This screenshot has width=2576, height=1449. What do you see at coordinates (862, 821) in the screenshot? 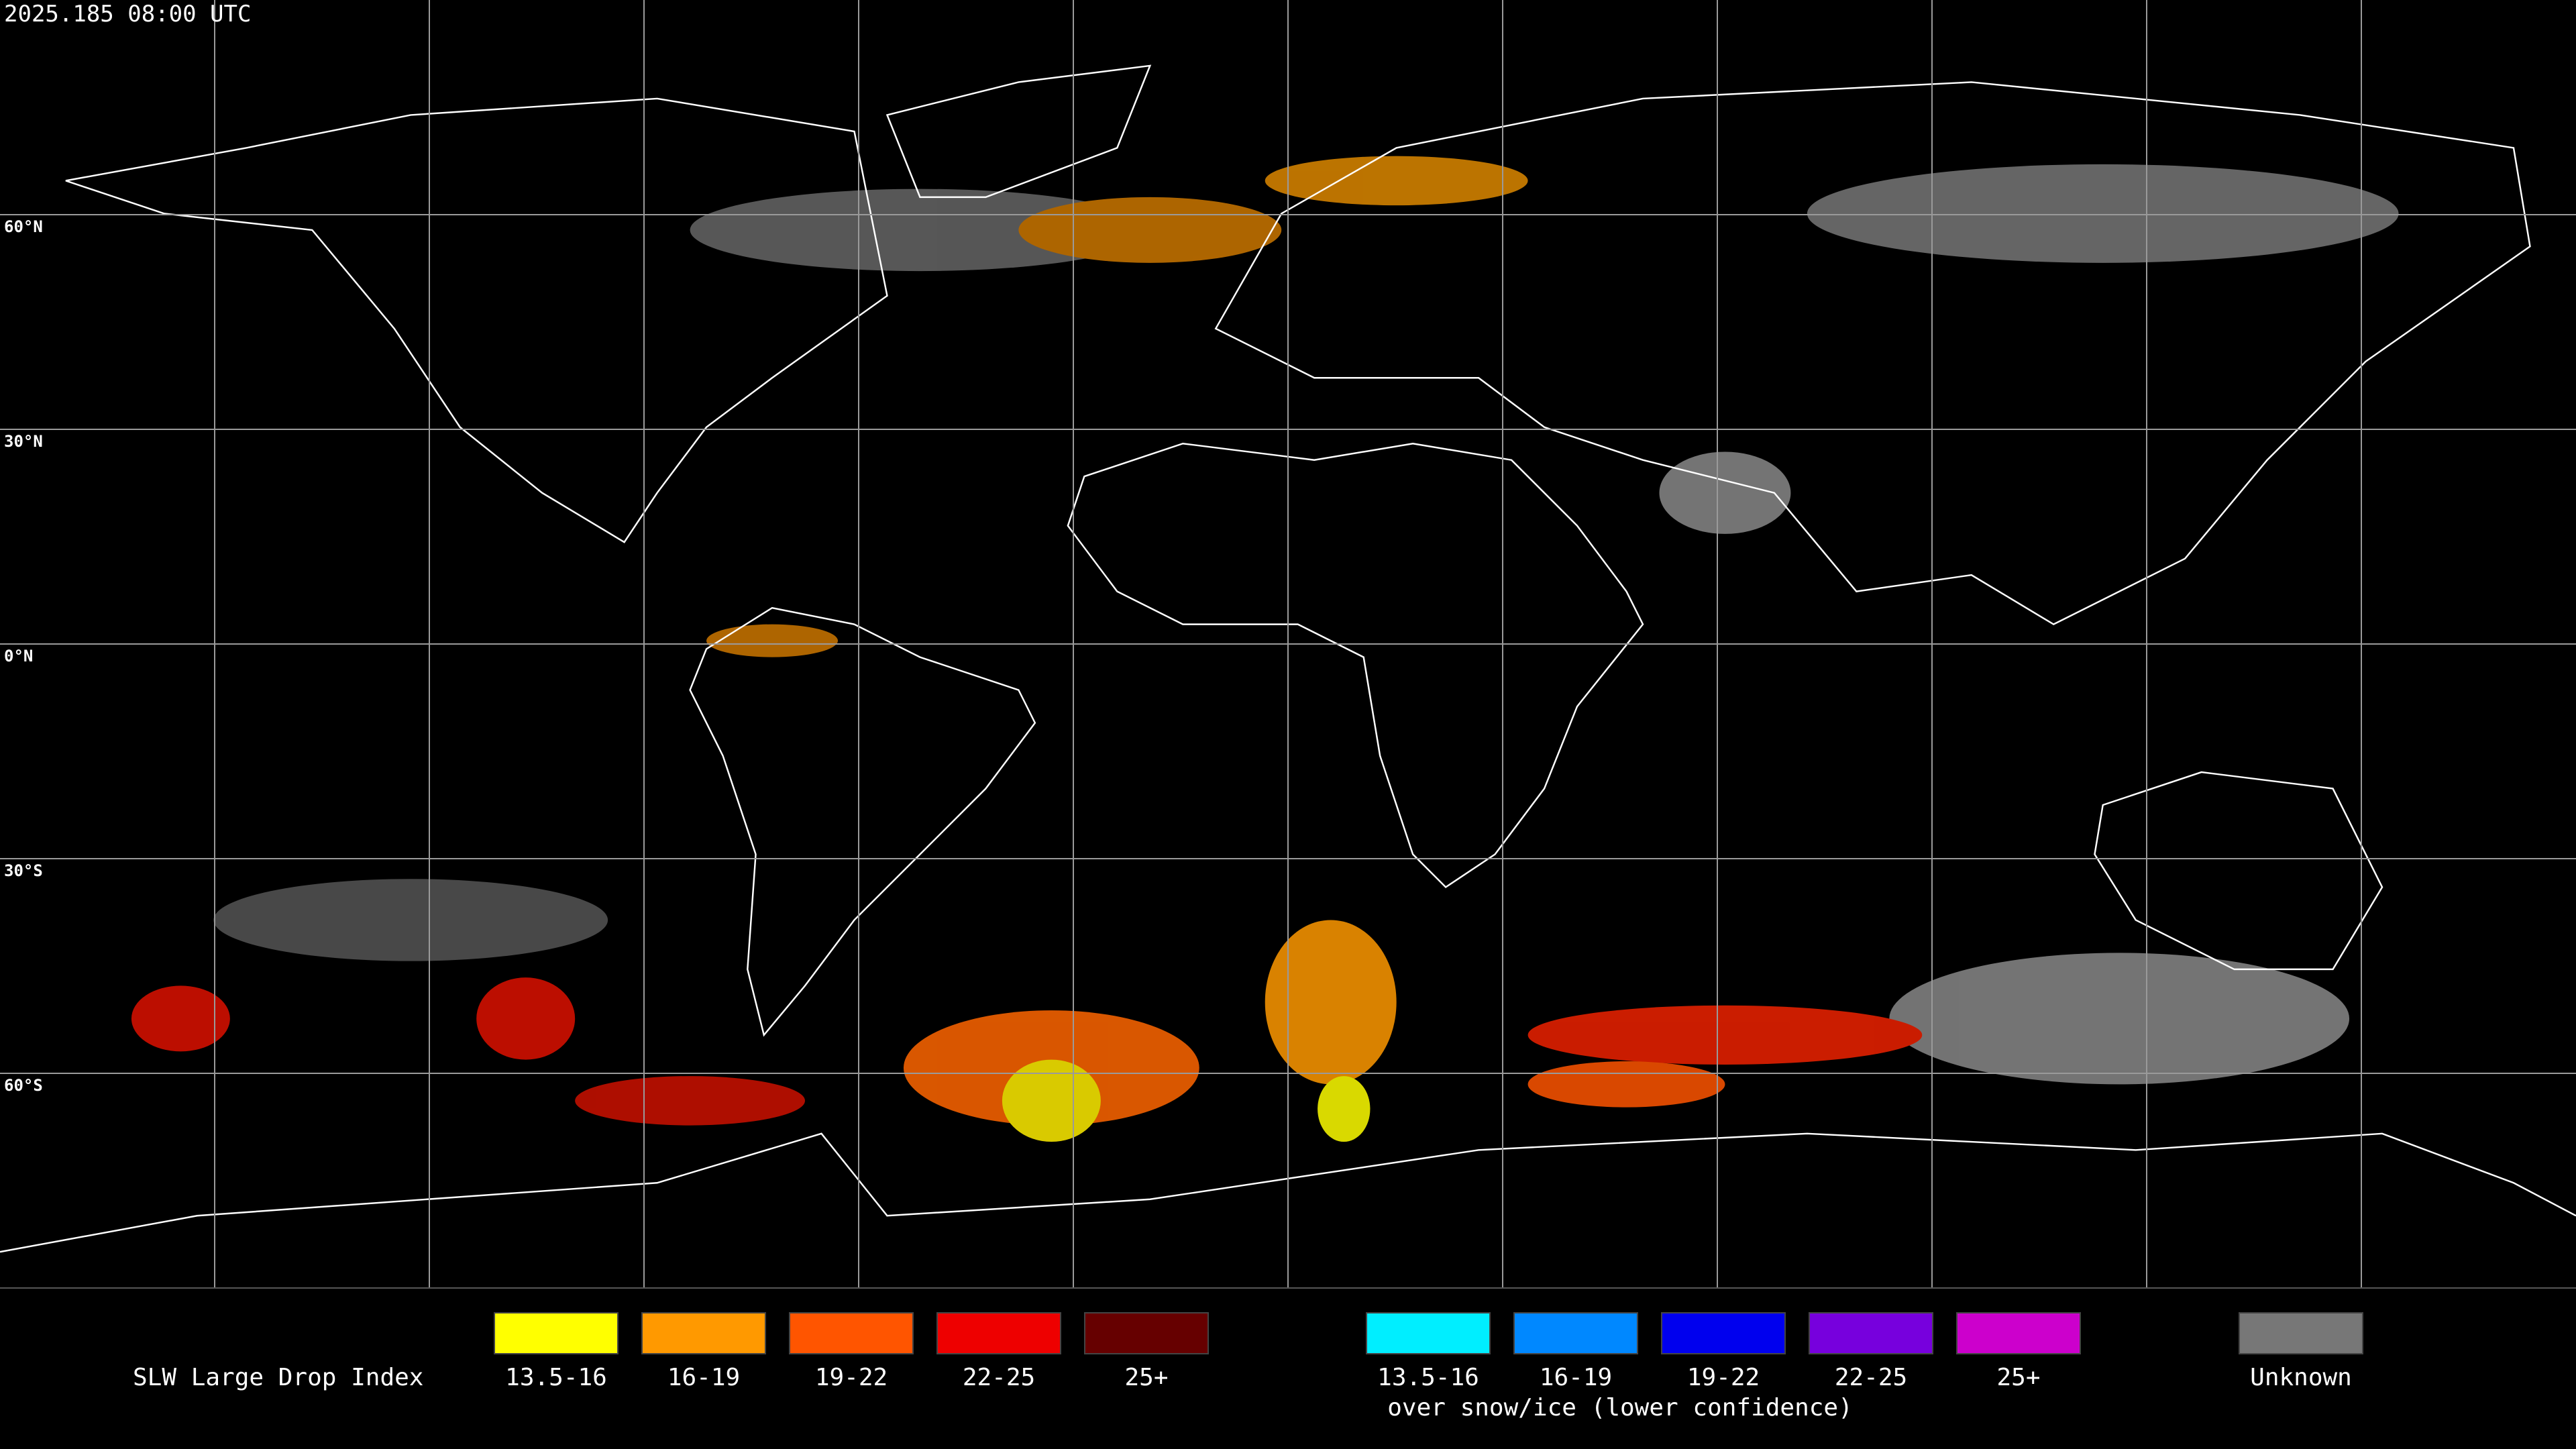
I see `south-america` at bounding box center [862, 821].